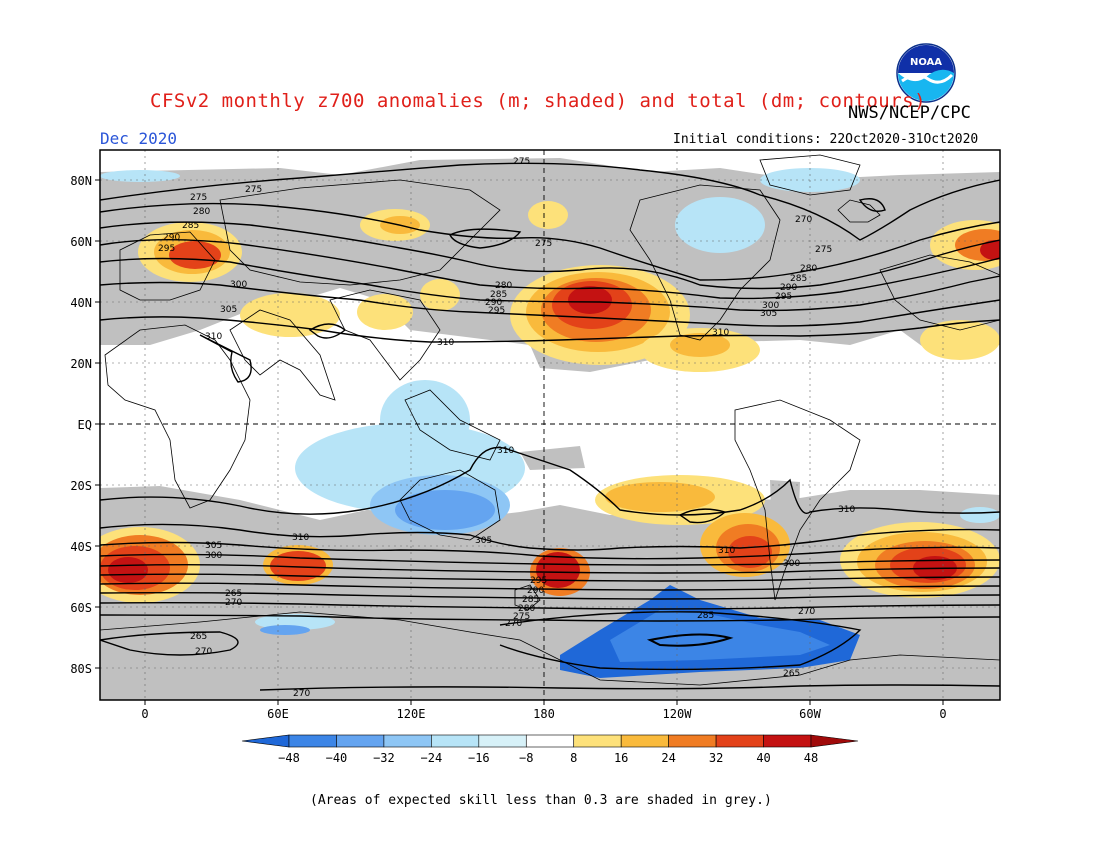 This screenshot has height=850, width=1100. What do you see at coordinates (926, 73) in the screenshot?
I see `noaa-logo: NOAA` at bounding box center [926, 73].